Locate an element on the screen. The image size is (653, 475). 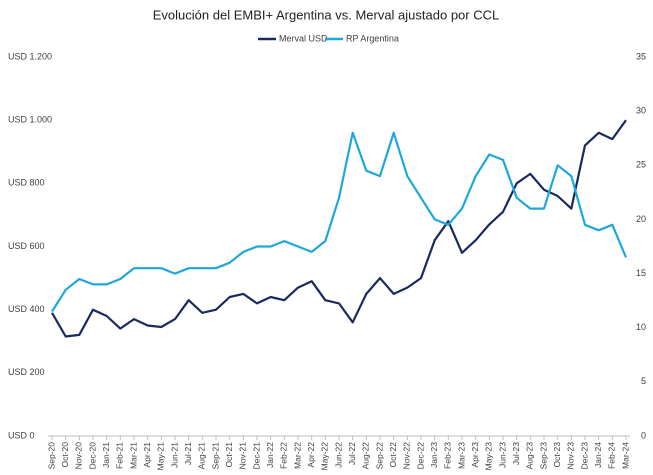
x-tick-label: Aug-22 is located at coordinates (366, 456).